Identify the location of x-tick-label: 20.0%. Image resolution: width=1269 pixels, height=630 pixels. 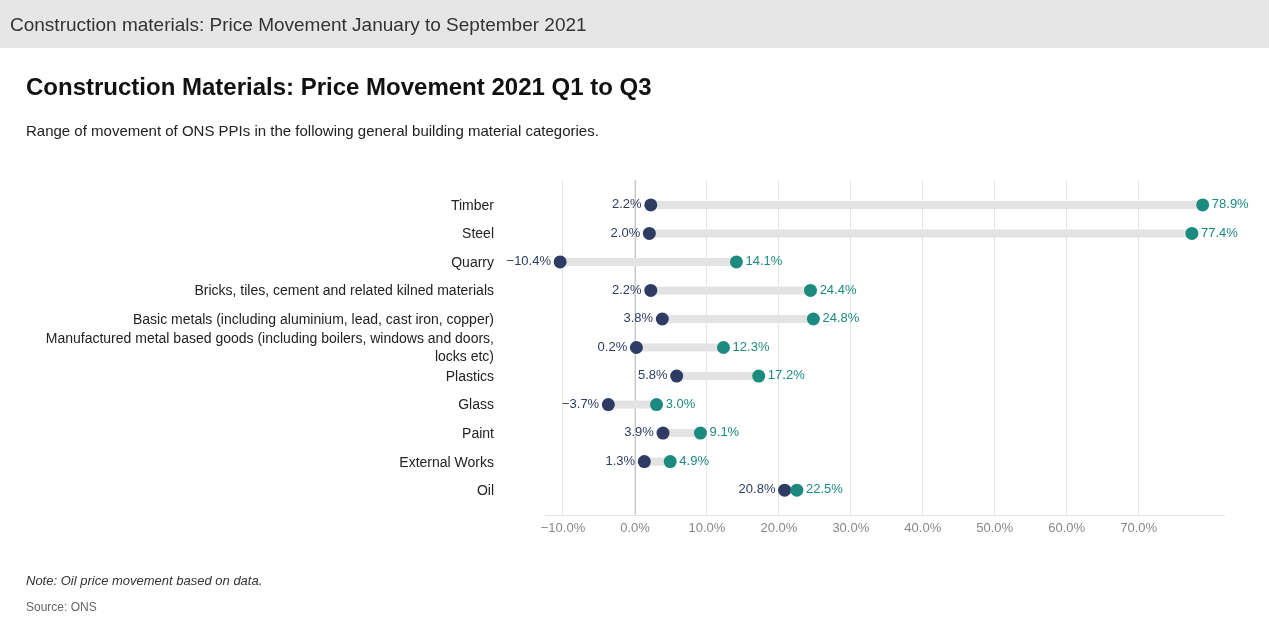
(779, 527).